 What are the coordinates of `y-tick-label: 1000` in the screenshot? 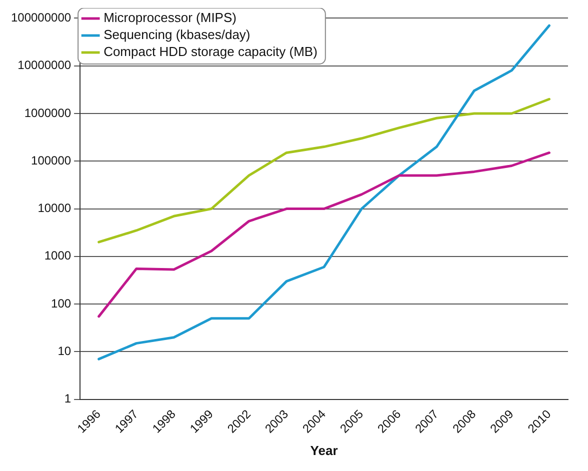 It's located at (58, 255).